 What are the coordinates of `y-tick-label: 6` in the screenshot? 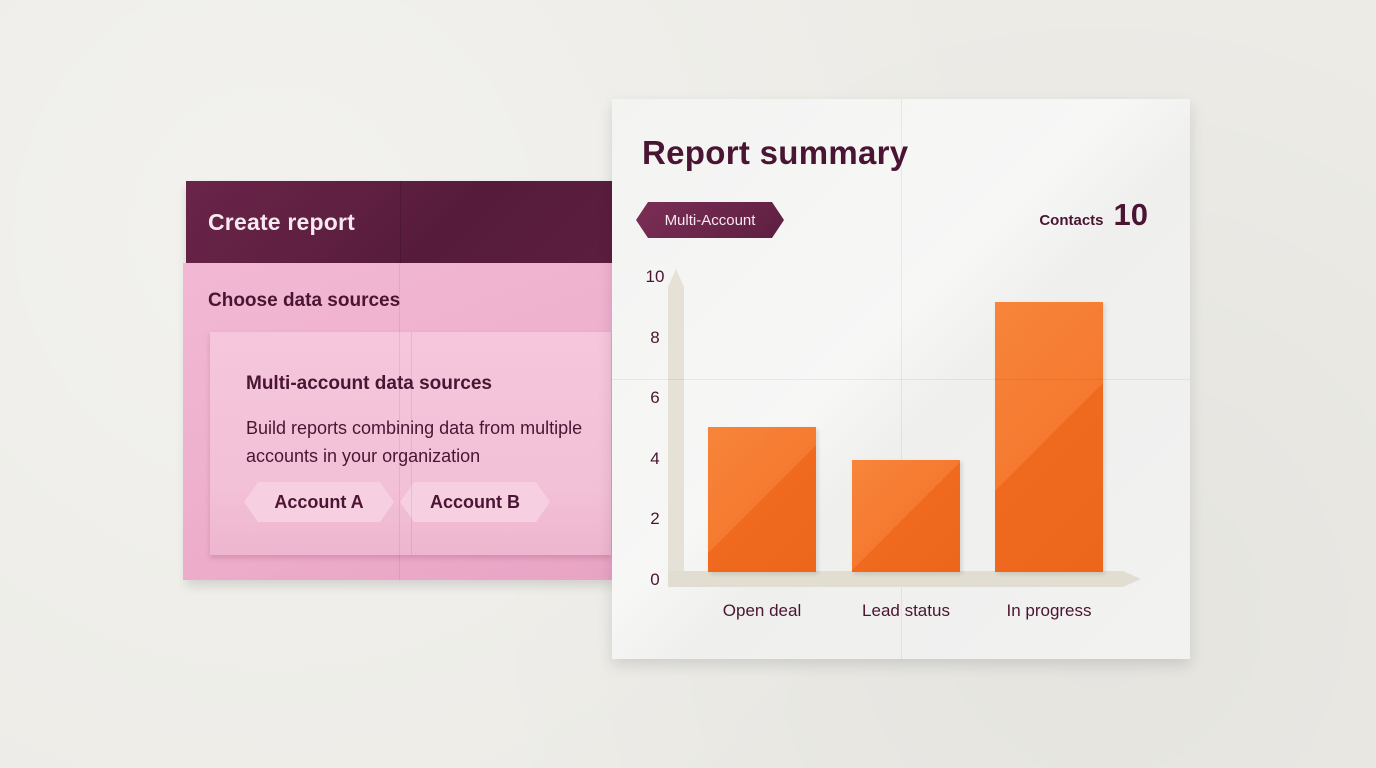 It's located at (655, 398).